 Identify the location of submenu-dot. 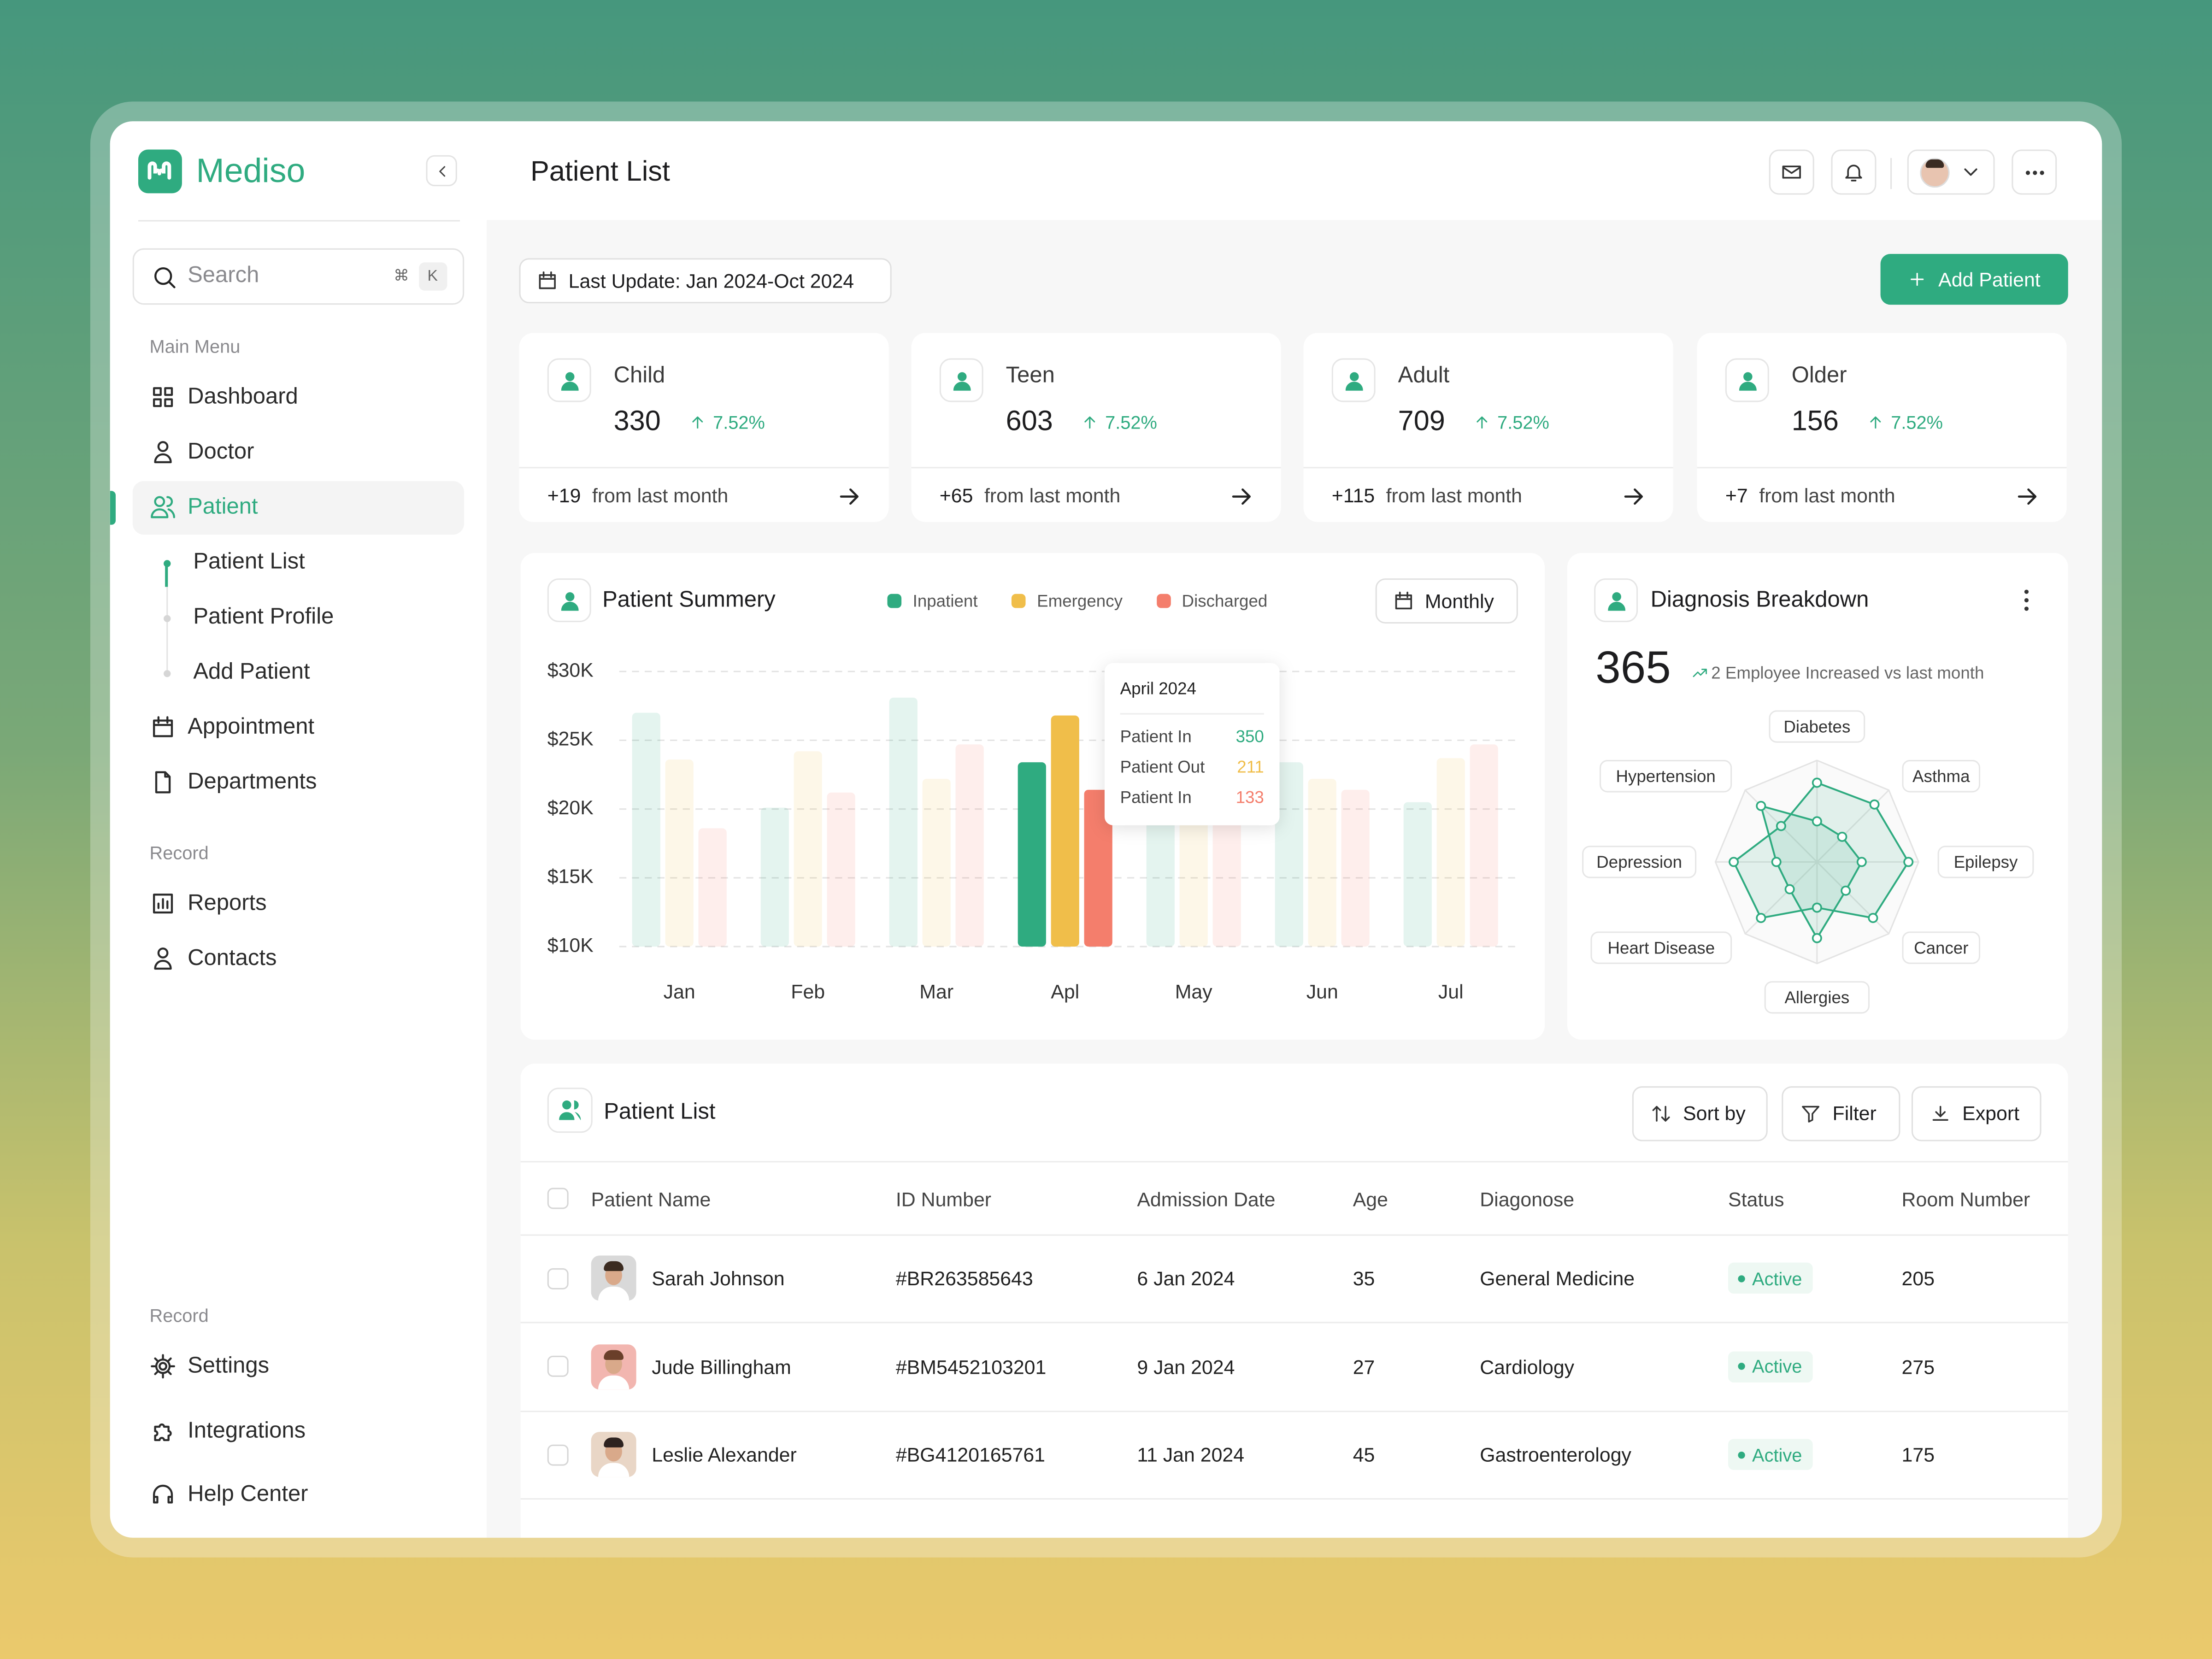
(166, 563).